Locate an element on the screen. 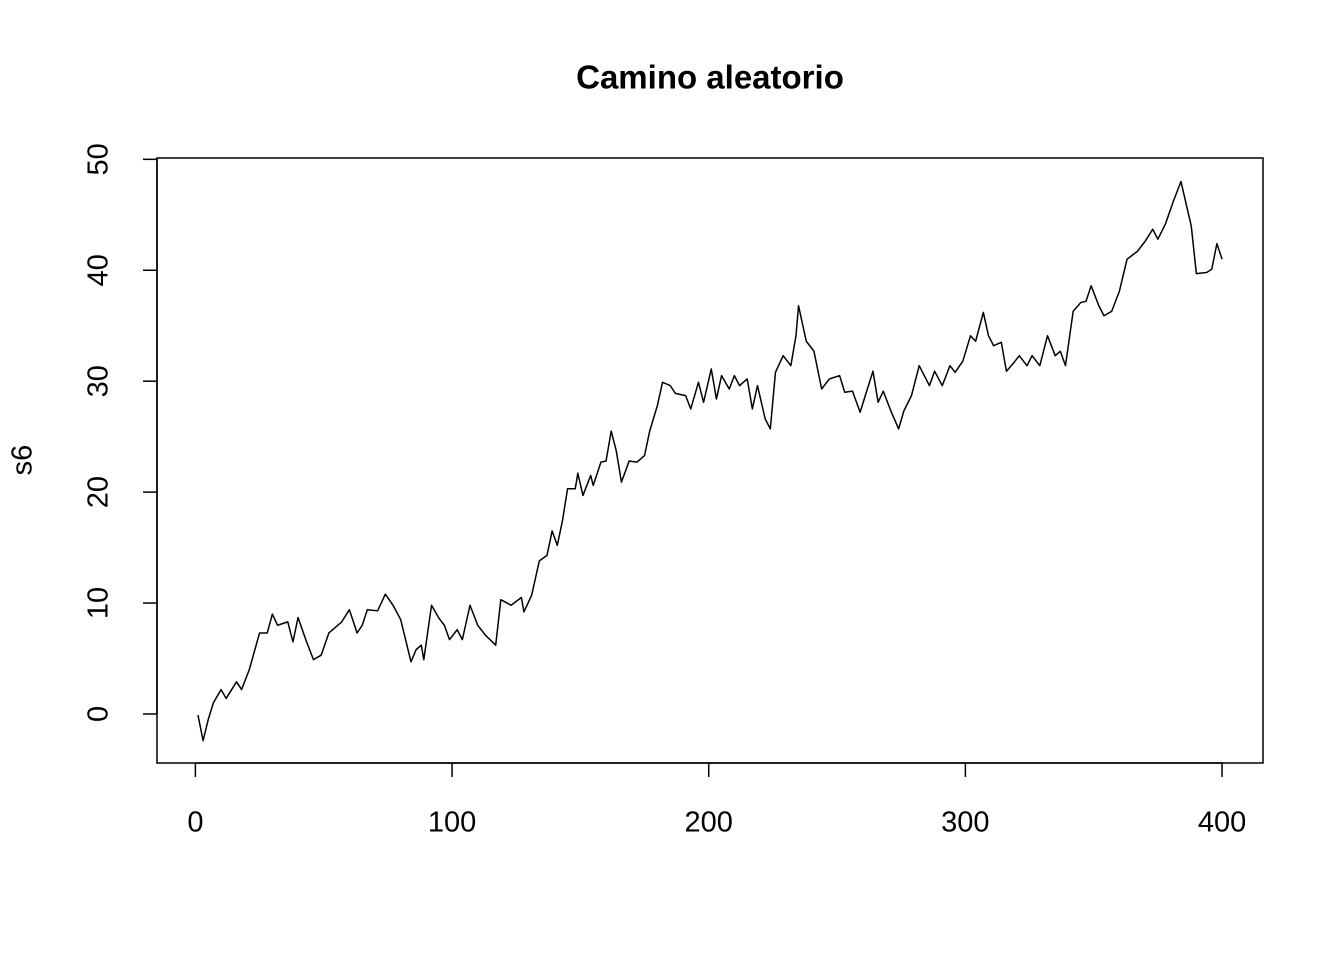 Image resolution: width=1344 pixels, height=960 pixels. x-tick-label: 300 is located at coordinates (965, 823).